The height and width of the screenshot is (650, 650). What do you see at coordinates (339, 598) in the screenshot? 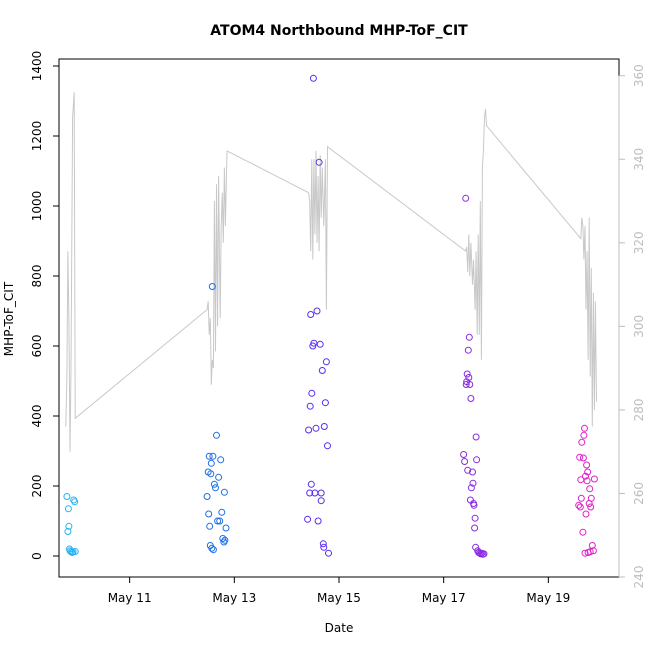
I see `x-tick-label: May 15` at bounding box center [339, 598].